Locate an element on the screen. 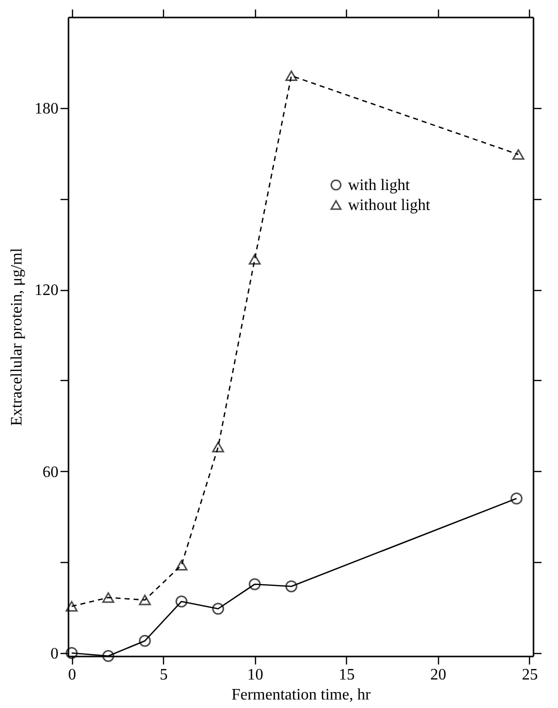  y-tick-label: 60 is located at coordinates (50, 472).